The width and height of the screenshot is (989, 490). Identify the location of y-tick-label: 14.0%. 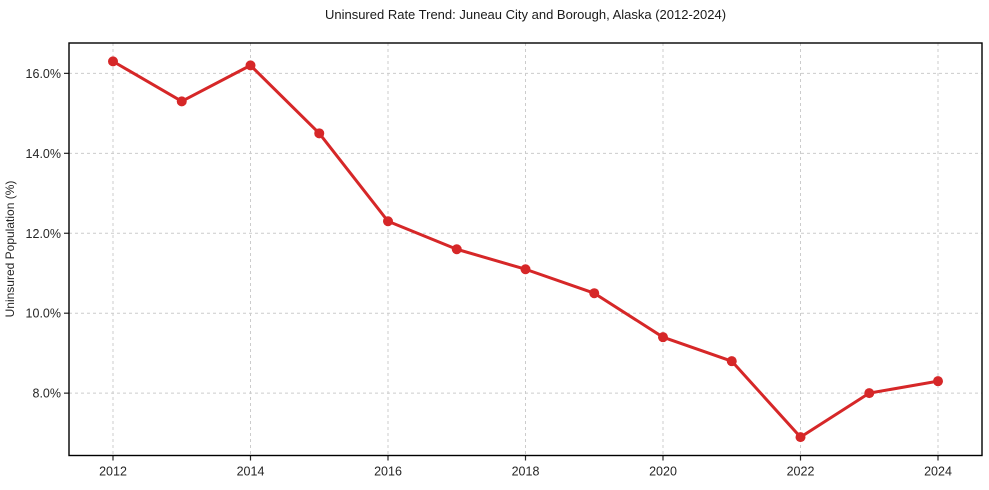
(43, 154).